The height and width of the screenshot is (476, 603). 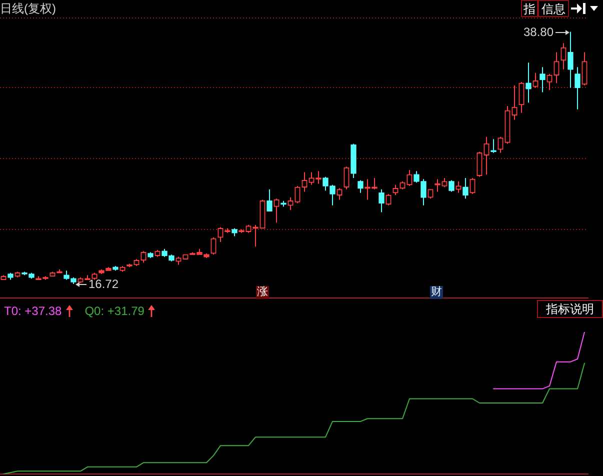 What do you see at coordinates (570, 309) in the screenshot?
I see `button: 指标说明` at bounding box center [570, 309].